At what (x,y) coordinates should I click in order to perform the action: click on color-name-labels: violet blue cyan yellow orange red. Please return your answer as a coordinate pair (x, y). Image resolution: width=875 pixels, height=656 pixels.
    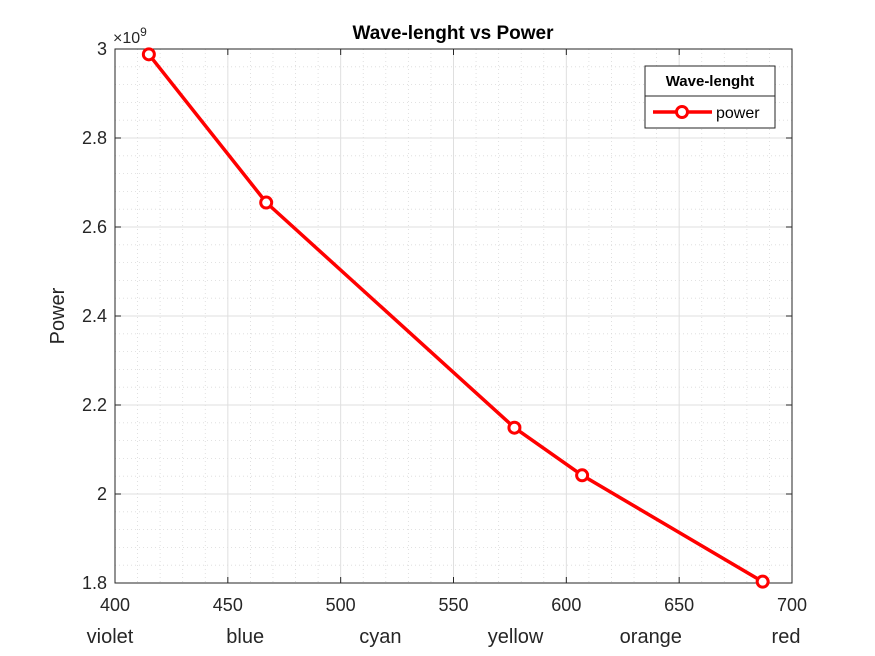
    Looking at the image, I should click on (444, 637).